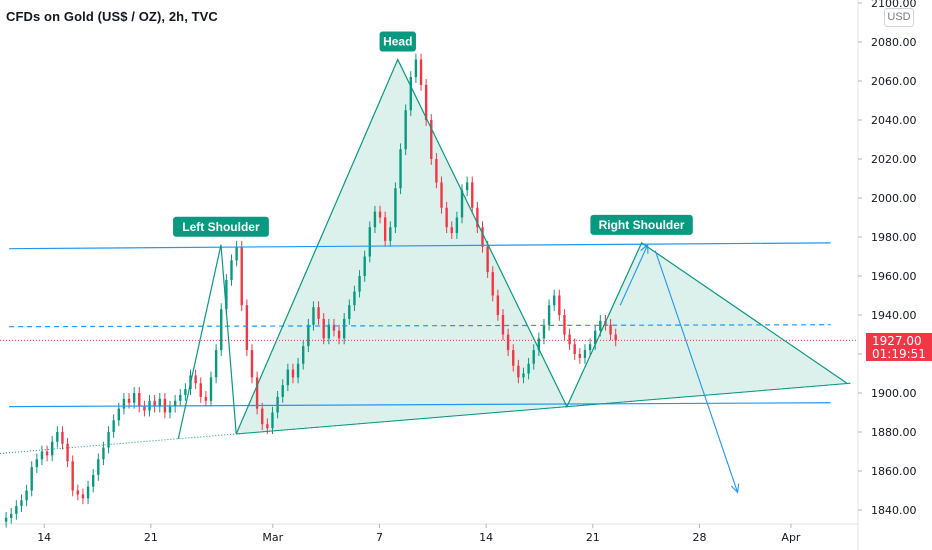  I want to click on y-tick-label: 1900.00, so click(894, 393).